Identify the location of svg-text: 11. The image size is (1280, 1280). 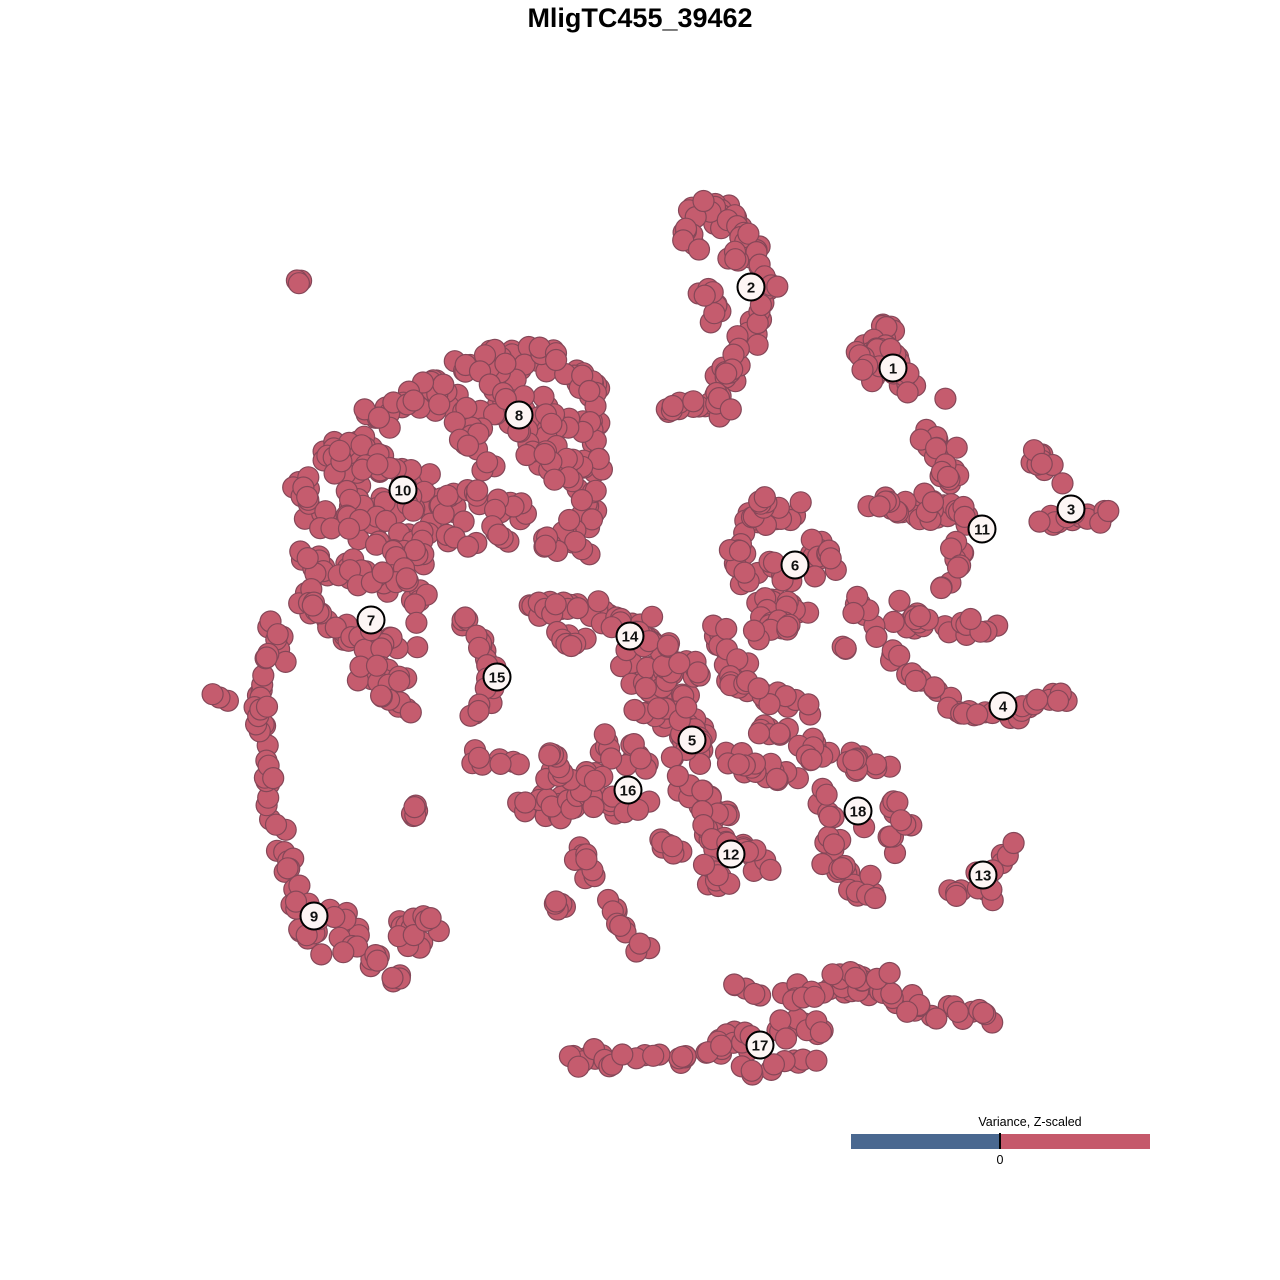
(982, 530).